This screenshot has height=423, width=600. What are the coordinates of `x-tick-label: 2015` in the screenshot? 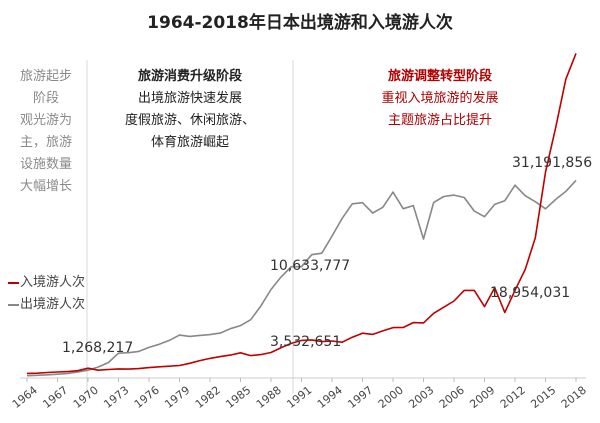 It's located at (543, 397).